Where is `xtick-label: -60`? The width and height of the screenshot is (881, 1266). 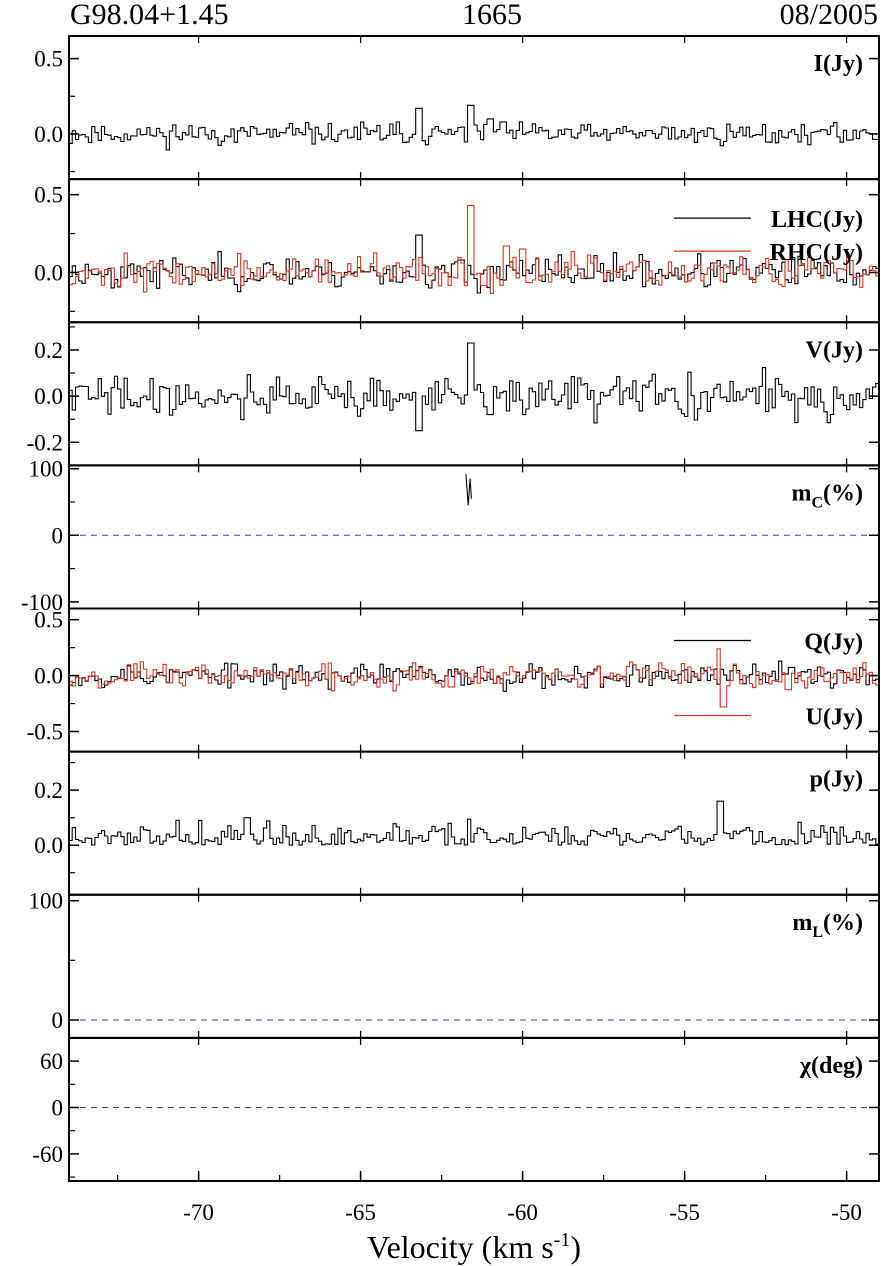
xtick-label: -60 is located at coordinates (522, 1212).